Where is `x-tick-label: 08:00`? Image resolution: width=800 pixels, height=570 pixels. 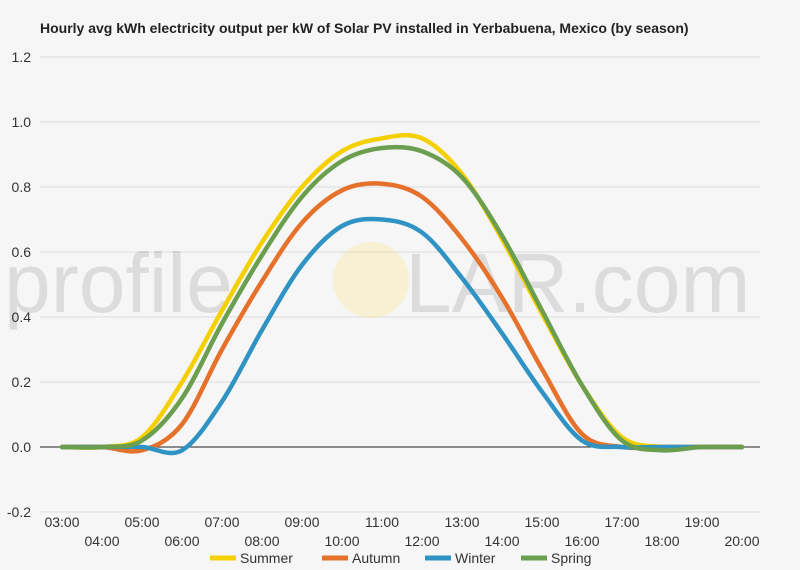
x-tick-label: 08:00 is located at coordinates (261, 541).